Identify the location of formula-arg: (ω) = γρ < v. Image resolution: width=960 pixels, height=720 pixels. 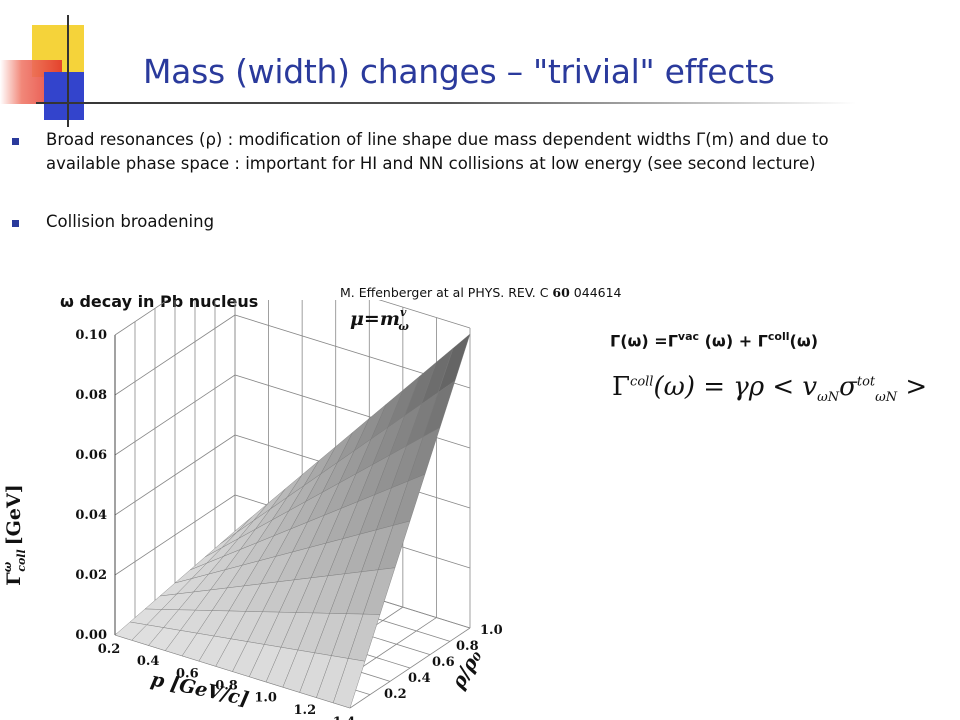
(735, 387).